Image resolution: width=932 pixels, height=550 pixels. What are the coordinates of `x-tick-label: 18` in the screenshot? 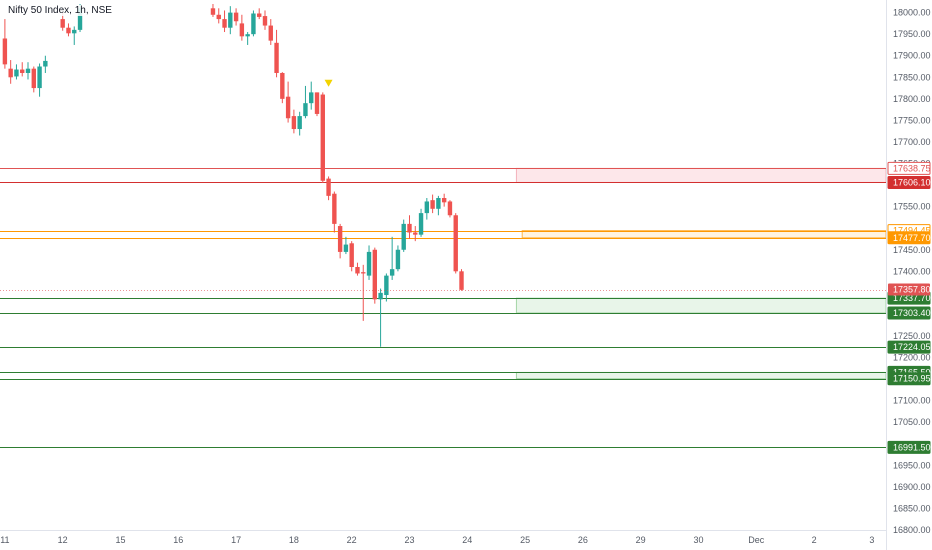 It's located at (294, 540).